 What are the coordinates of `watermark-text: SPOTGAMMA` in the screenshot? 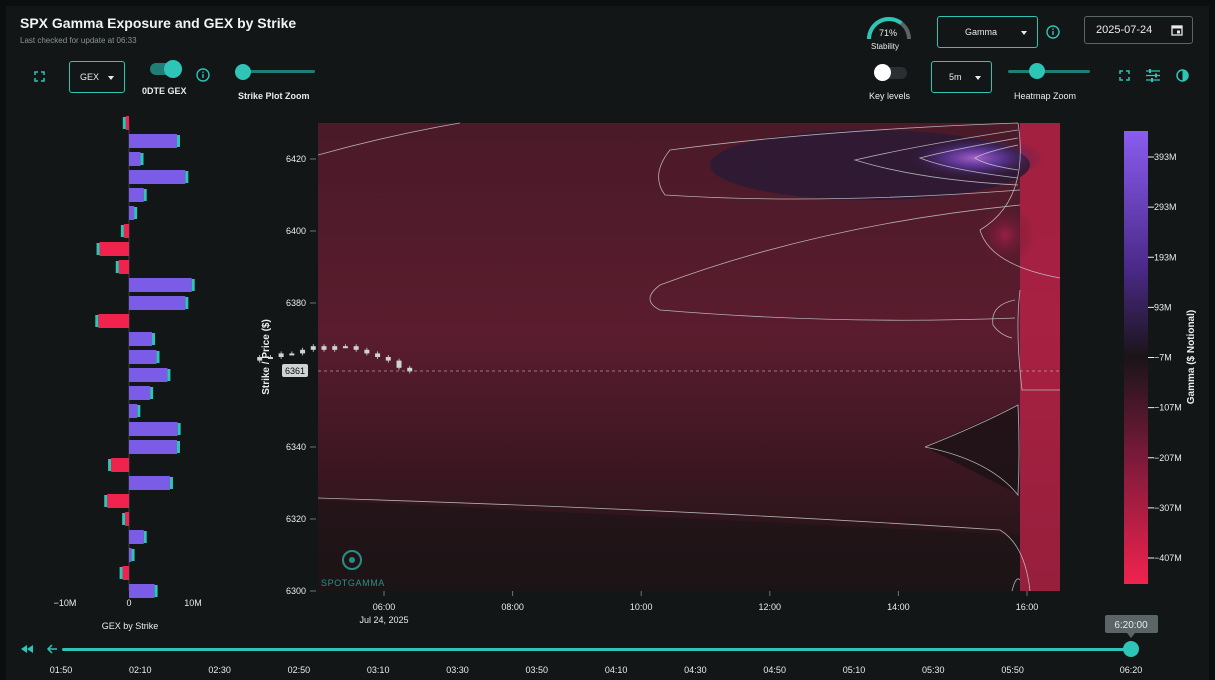 It's located at (353, 583).